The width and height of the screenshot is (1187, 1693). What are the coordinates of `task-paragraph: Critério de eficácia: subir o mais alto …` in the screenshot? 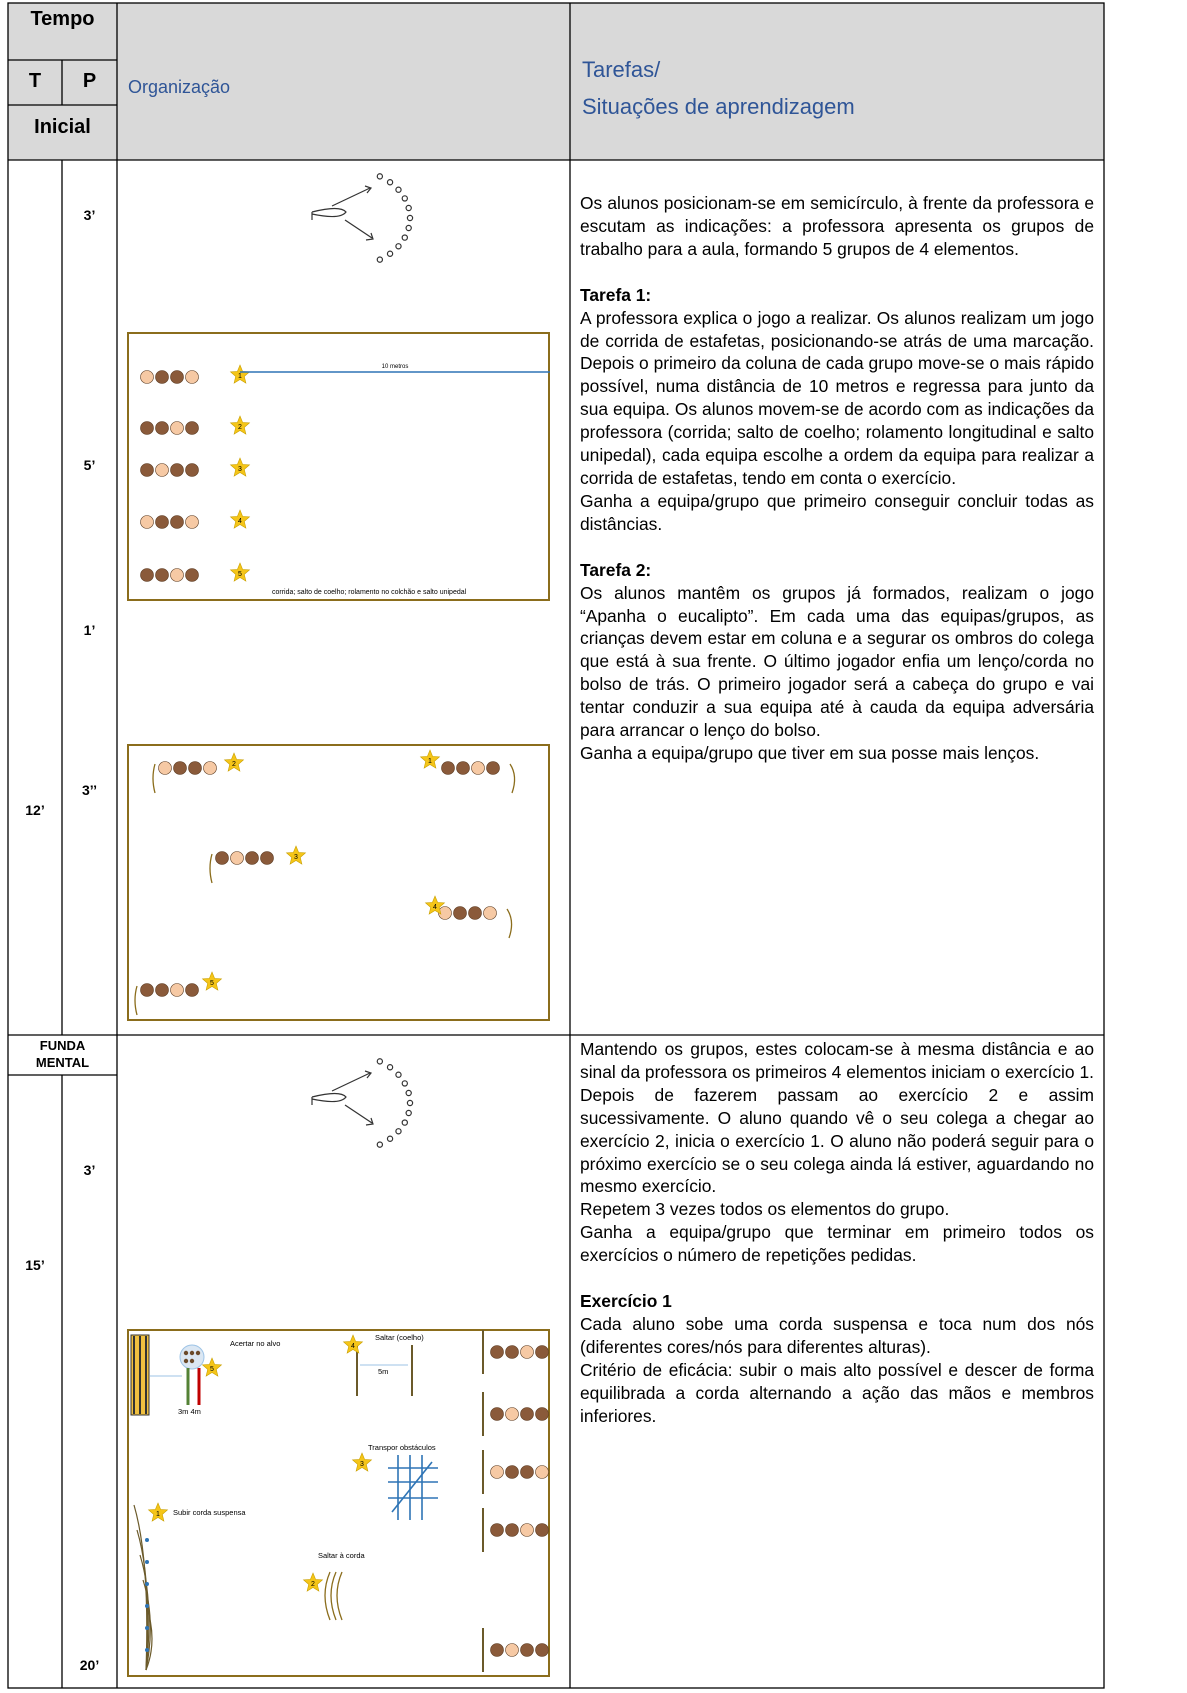 It's located at (837, 1392).